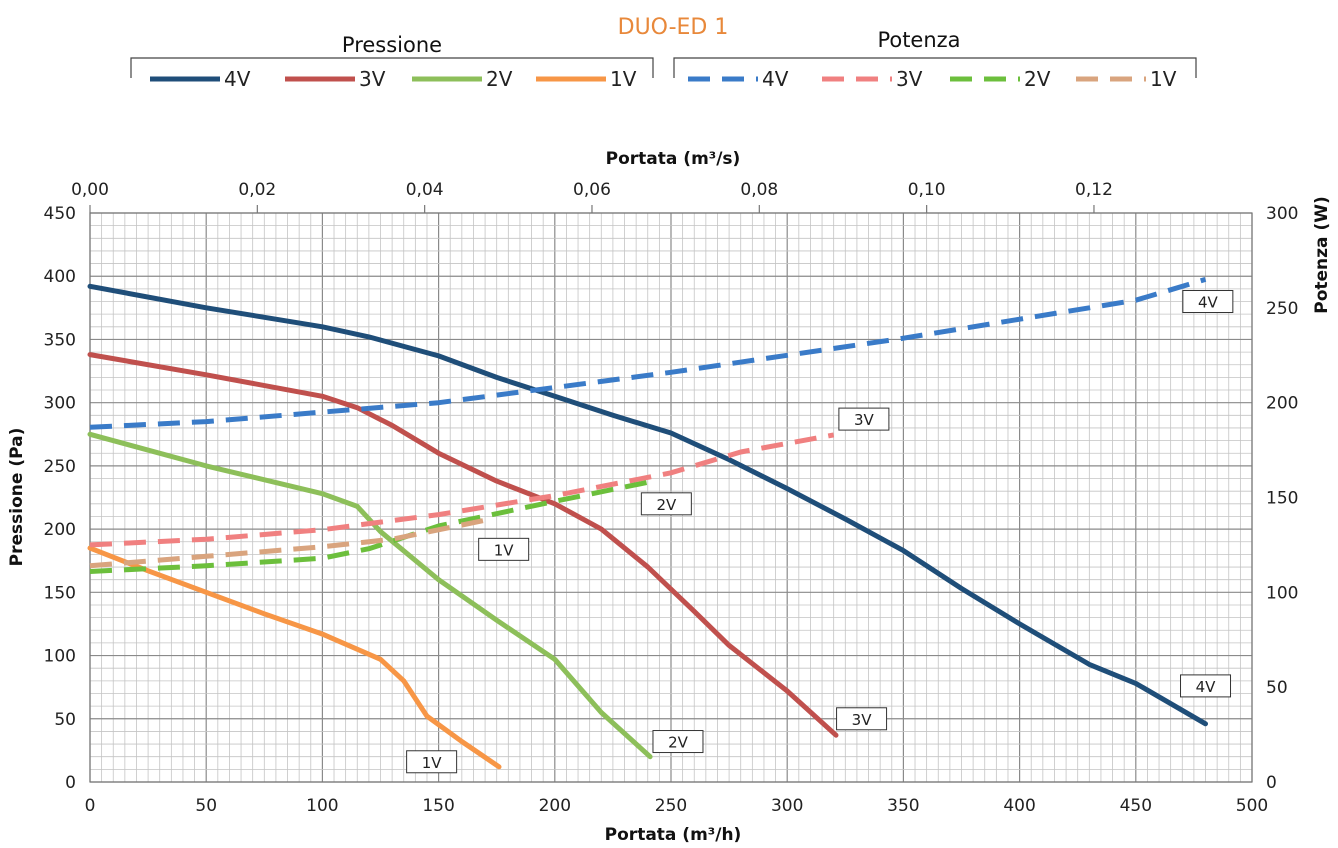 The image size is (1338, 848). What do you see at coordinates (787, 806) in the screenshot?
I see `x-tick-label: 300` at bounding box center [787, 806].